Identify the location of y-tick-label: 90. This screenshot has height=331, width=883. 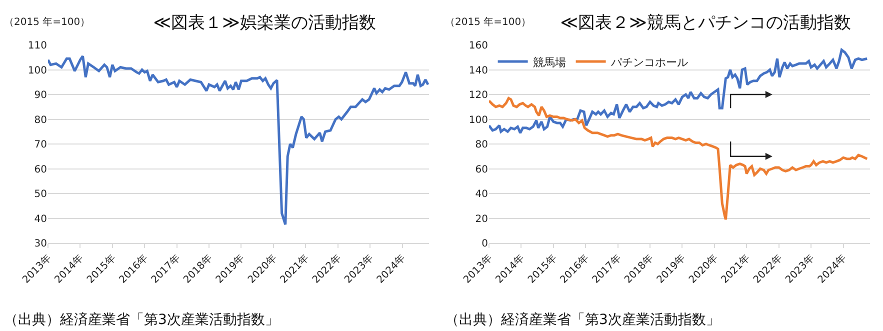
(40, 95).